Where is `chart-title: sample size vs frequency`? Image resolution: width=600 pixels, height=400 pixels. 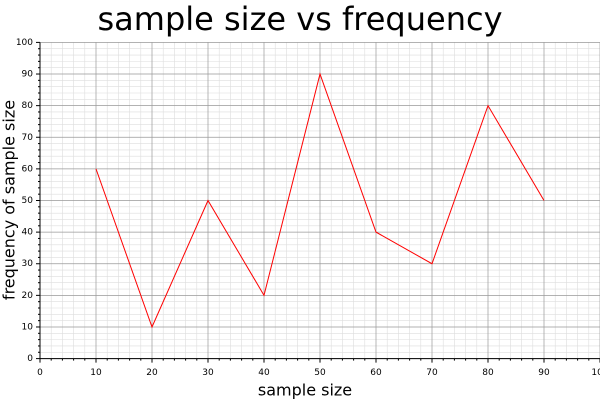 chart-title: sample size vs frequency is located at coordinates (299, 19).